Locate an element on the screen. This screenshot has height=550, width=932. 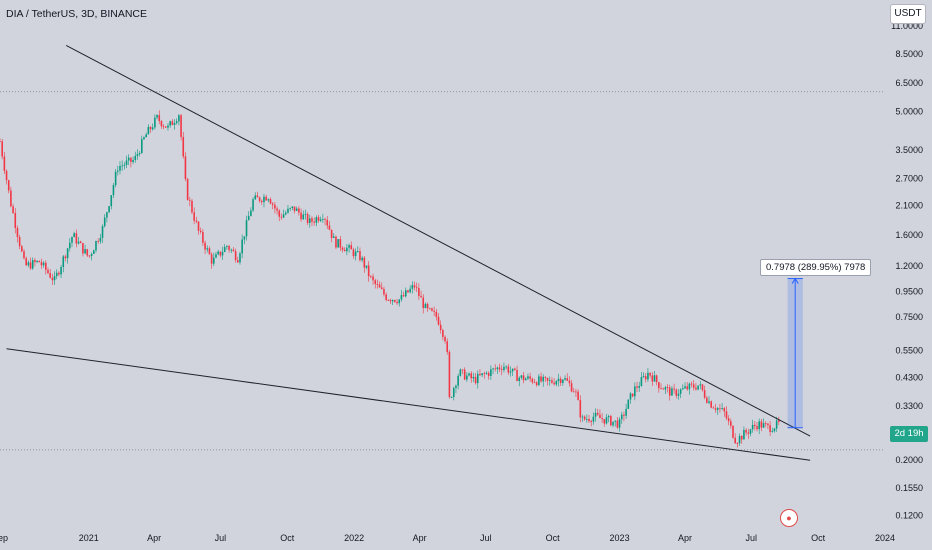
bar-countdown-badge: 2d 19h is located at coordinates (909, 434).